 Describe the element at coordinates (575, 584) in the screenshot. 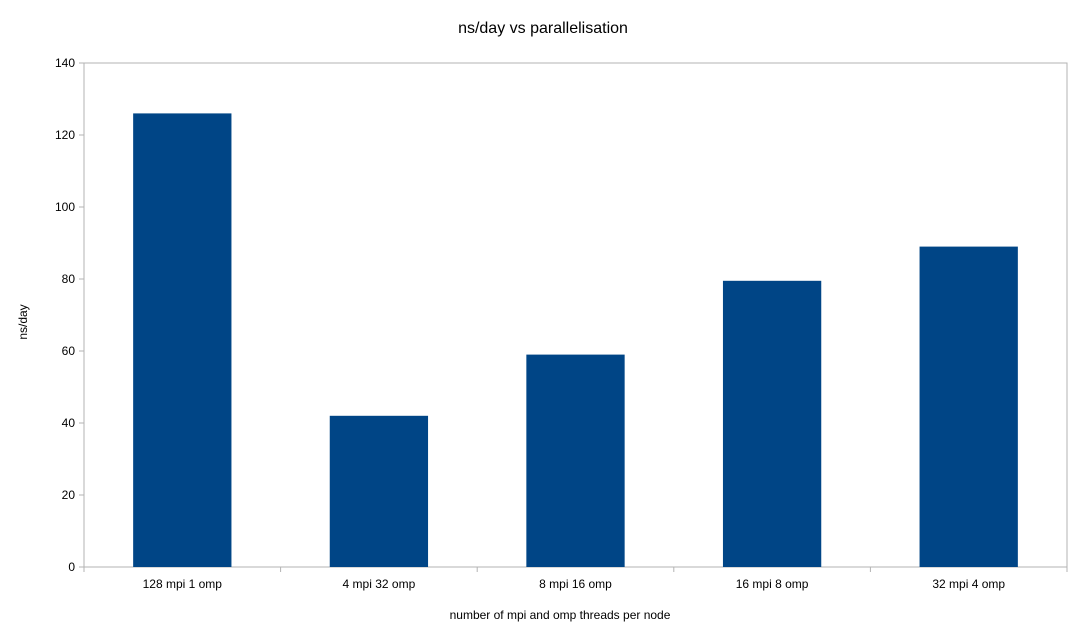

I see `x-tick-label: 8 mpi 16 omp` at that location.